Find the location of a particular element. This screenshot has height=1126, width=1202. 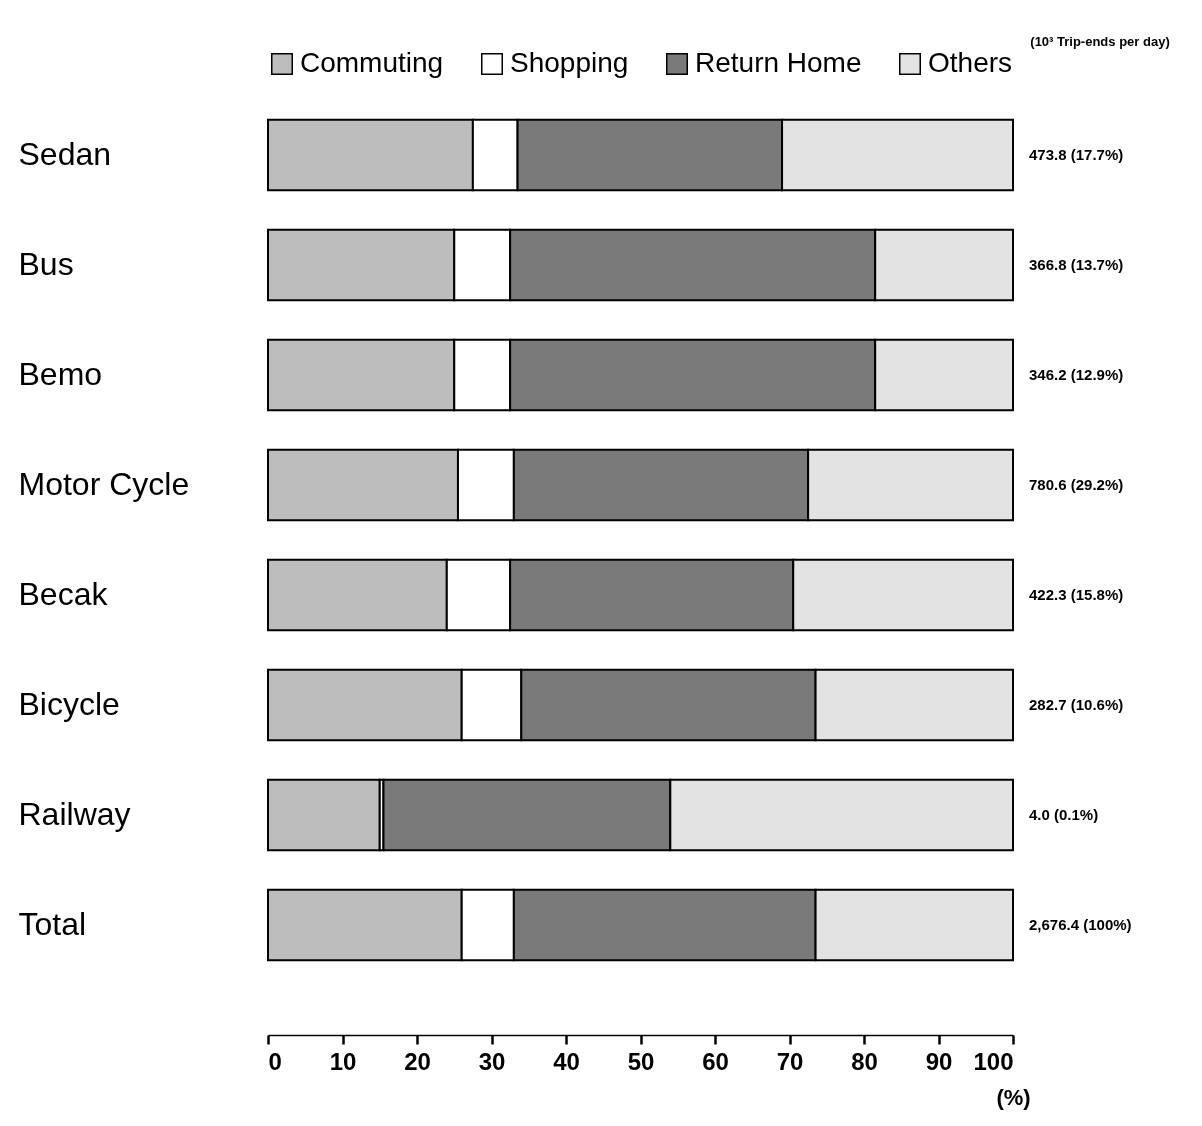

x-axis-title: (%) is located at coordinates (1013, 1097).